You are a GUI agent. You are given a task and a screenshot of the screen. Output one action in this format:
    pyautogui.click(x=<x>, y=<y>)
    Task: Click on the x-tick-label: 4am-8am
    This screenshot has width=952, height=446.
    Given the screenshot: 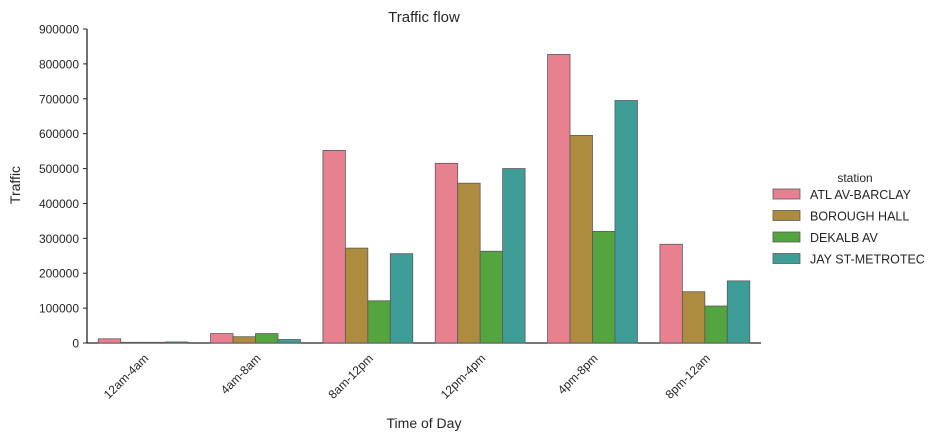 What is the action you would take?
    pyautogui.click(x=241, y=374)
    